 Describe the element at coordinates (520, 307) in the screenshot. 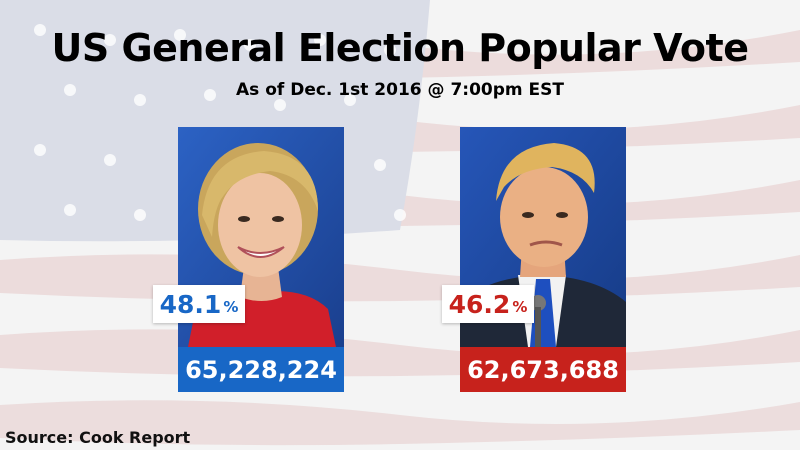

I see `percent-symbol-right: %` at that location.